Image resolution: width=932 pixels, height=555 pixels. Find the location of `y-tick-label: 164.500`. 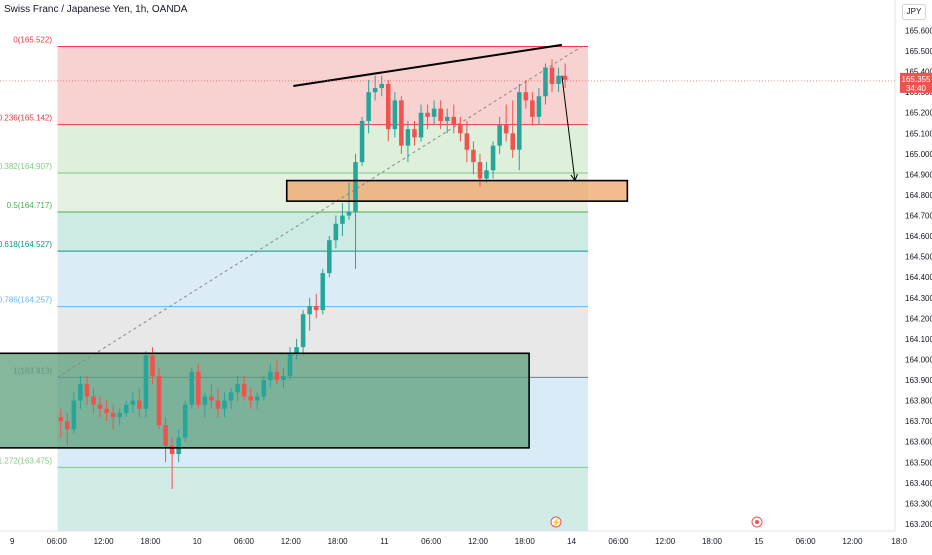

y-tick-label: 164.500 is located at coordinates (918, 257).